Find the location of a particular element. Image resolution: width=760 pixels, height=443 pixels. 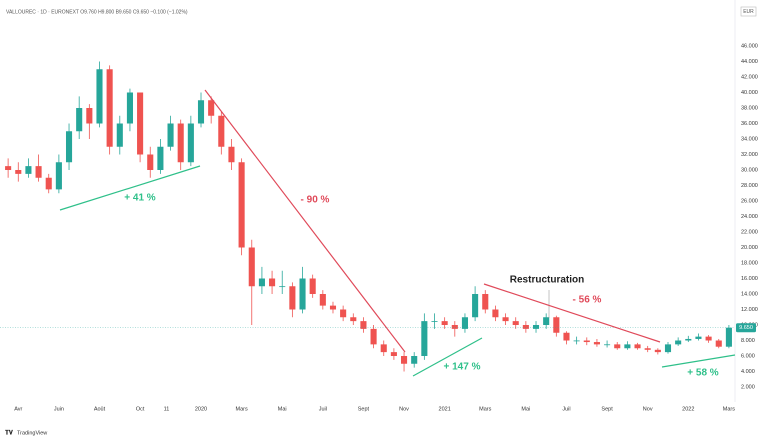

x-tick-label: Nov is located at coordinates (648, 409).